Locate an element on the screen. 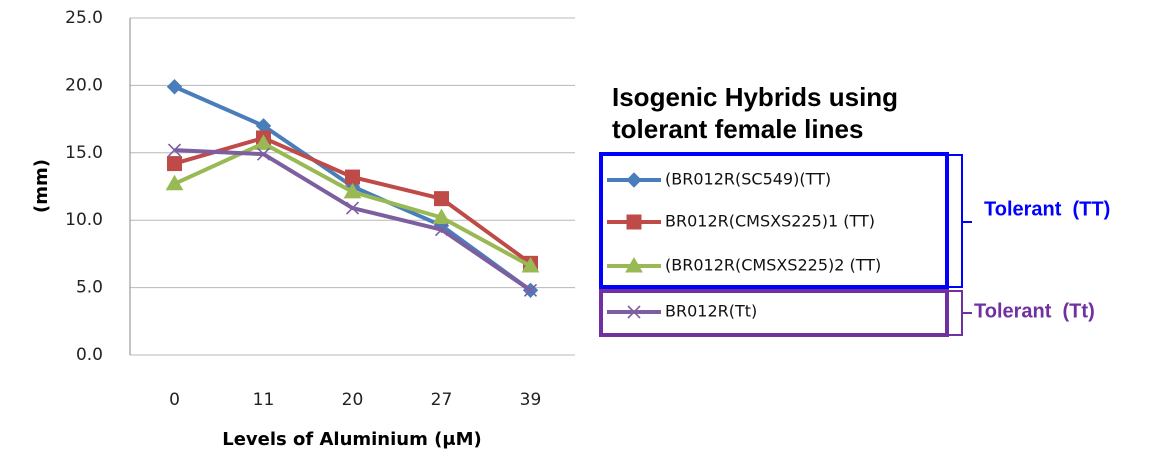 The image size is (1153, 465). x-tick-label: 11 is located at coordinates (264, 400).